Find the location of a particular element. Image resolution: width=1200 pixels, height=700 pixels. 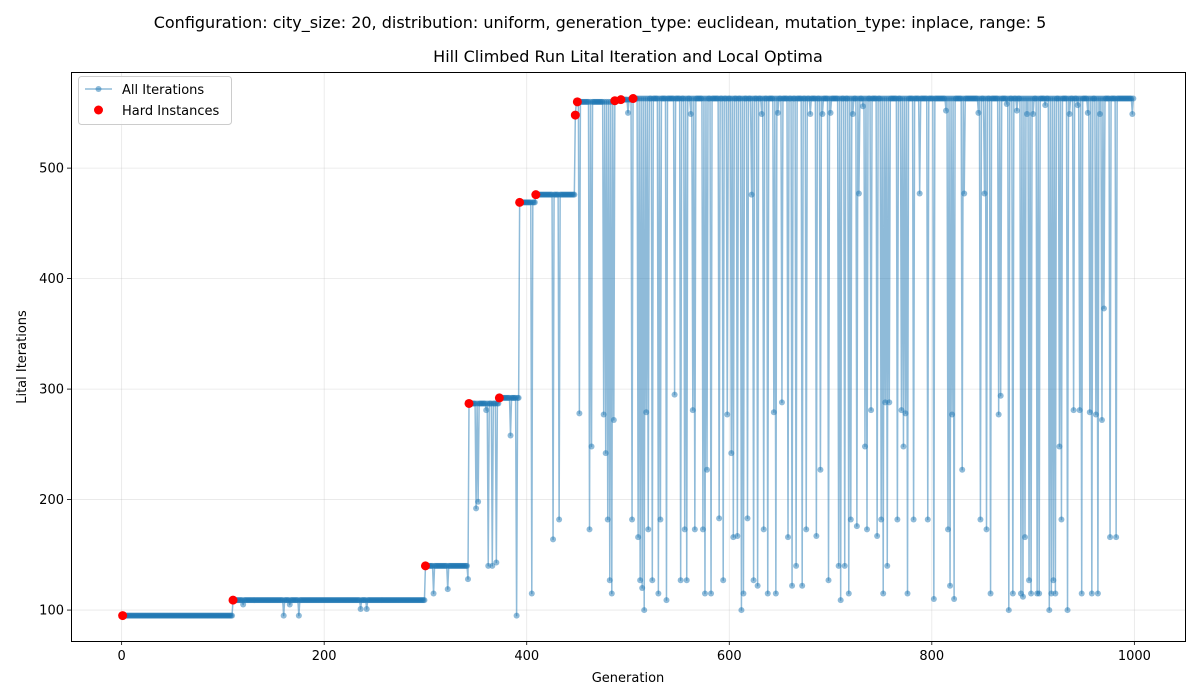

legend-box is located at coordinates (155, 100).